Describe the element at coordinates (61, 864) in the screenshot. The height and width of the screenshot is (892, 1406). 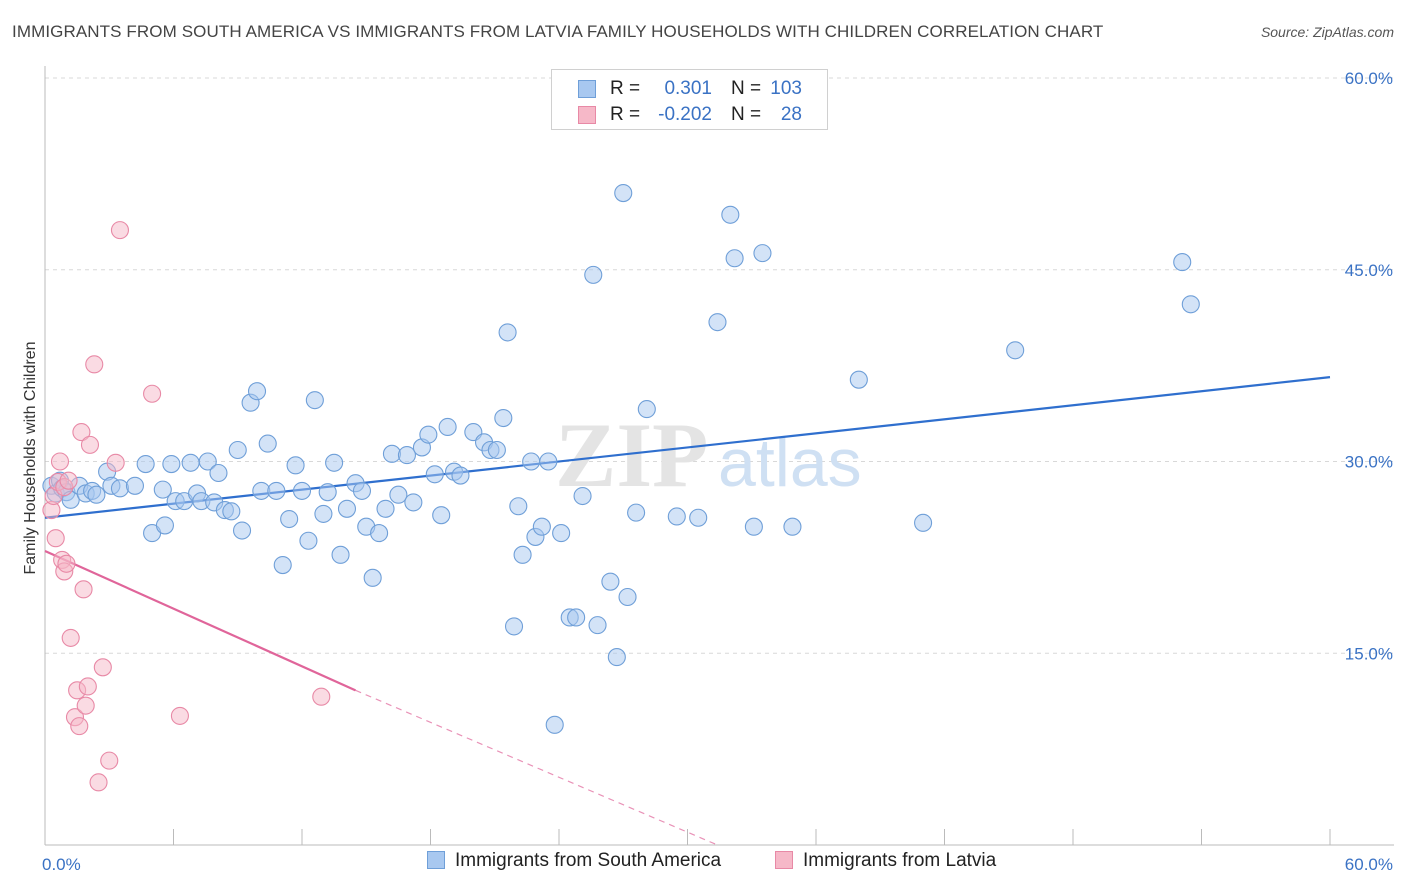
I see `x-tick-label: 0.0%` at that location.